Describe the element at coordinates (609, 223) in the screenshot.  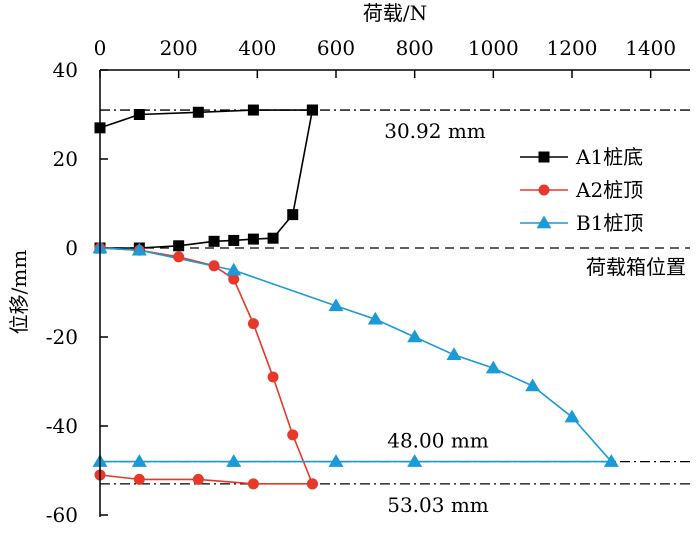
I see `legend-label: B1桩顶` at that location.